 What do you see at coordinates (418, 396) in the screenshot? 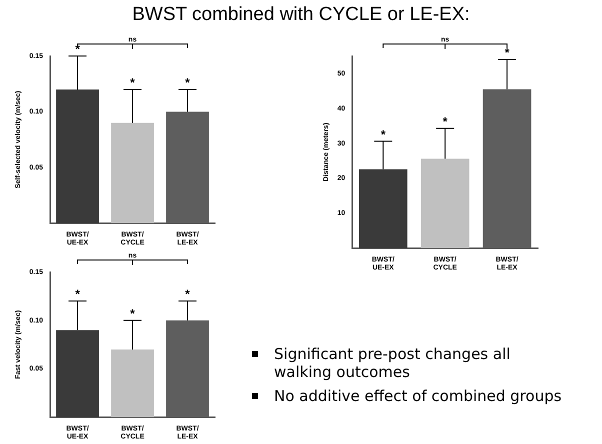
I see `text: No additive effect of combined groups` at bounding box center [418, 396].